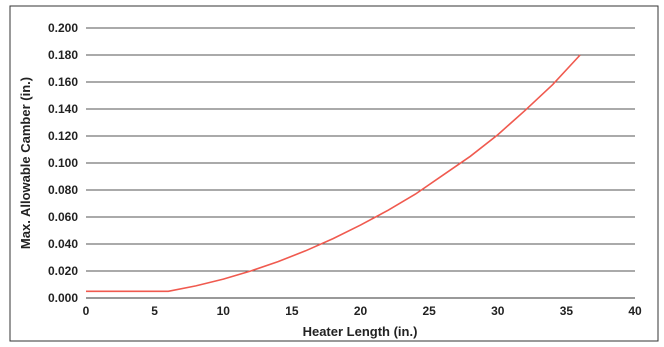 This screenshot has width=664, height=347. Describe the element at coordinates (154, 311) in the screenshot. I see `x-tick-label: 5` at that location.